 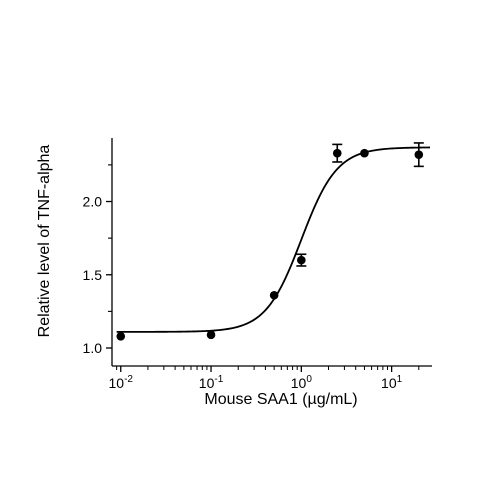 I want to click on x-tick-label-2: 10⁰, so click(x=302, y=382).